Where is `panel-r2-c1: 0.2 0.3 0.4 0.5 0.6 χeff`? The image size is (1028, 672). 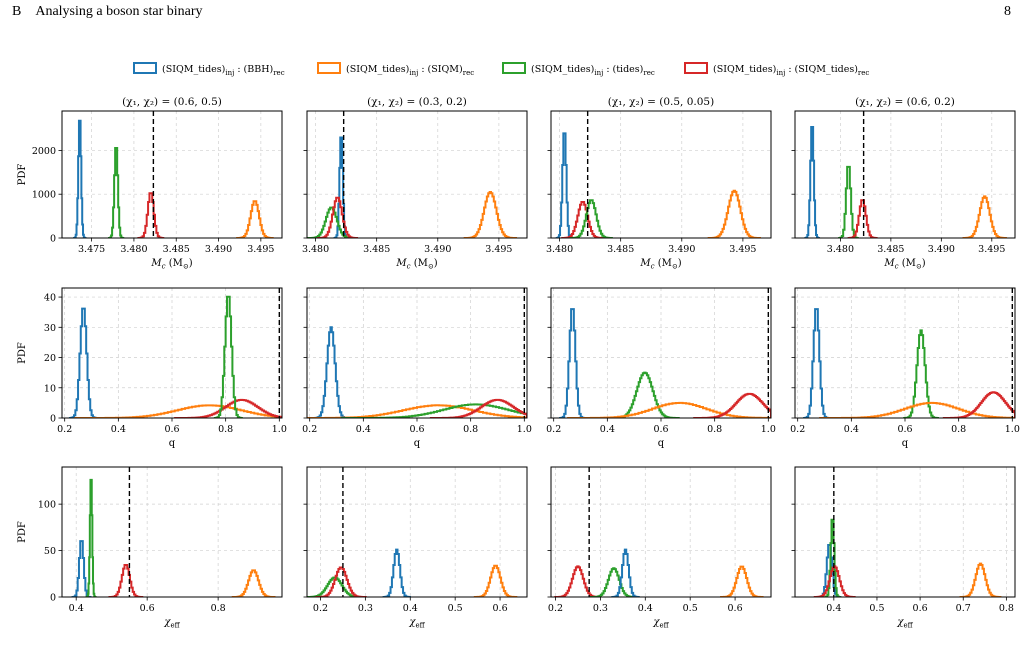 panel-r2-c1: 0.2 0.3 0.4 0.5 0.6 χeff is located at coordinates (415, 548).